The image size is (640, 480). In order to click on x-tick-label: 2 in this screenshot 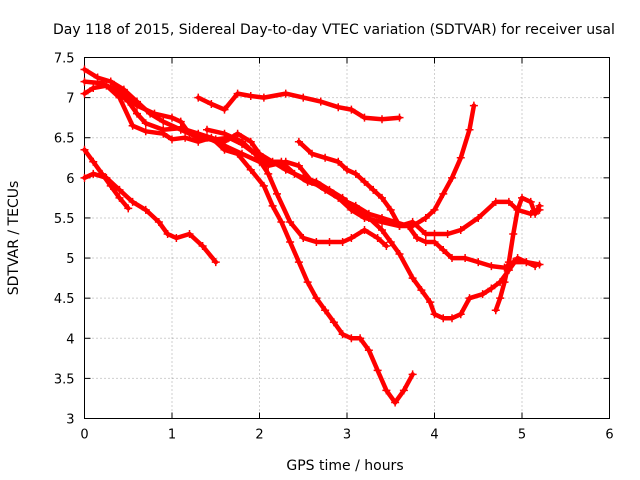, I will do `click(259, 435)`.